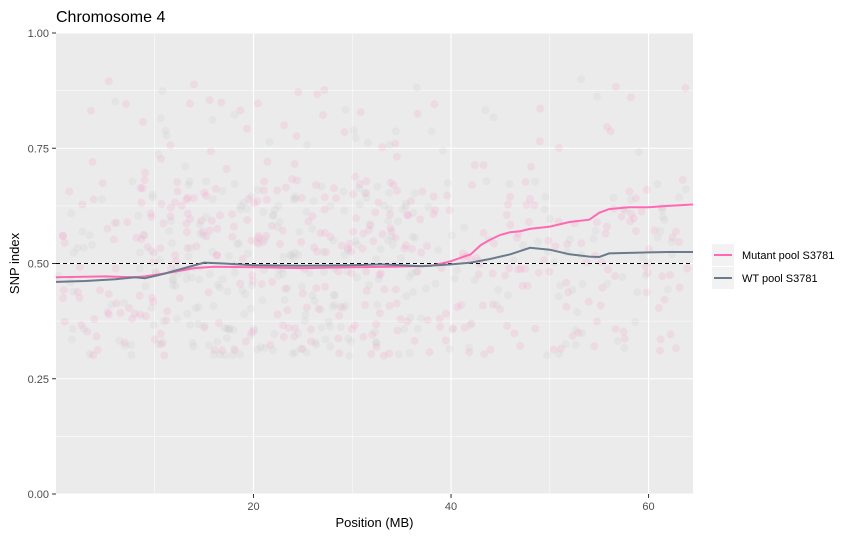 The width and height of the screenshot is (862, 538). I want to click on x-tick-label-2: 60, so click(648, 507).